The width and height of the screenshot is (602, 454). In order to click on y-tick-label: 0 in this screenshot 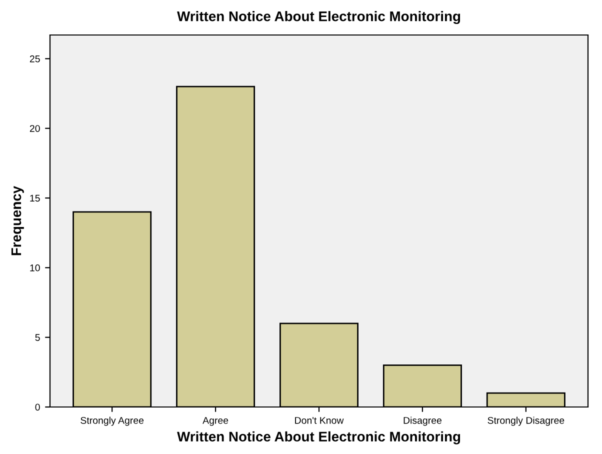, I will do `click(37, 407)`.